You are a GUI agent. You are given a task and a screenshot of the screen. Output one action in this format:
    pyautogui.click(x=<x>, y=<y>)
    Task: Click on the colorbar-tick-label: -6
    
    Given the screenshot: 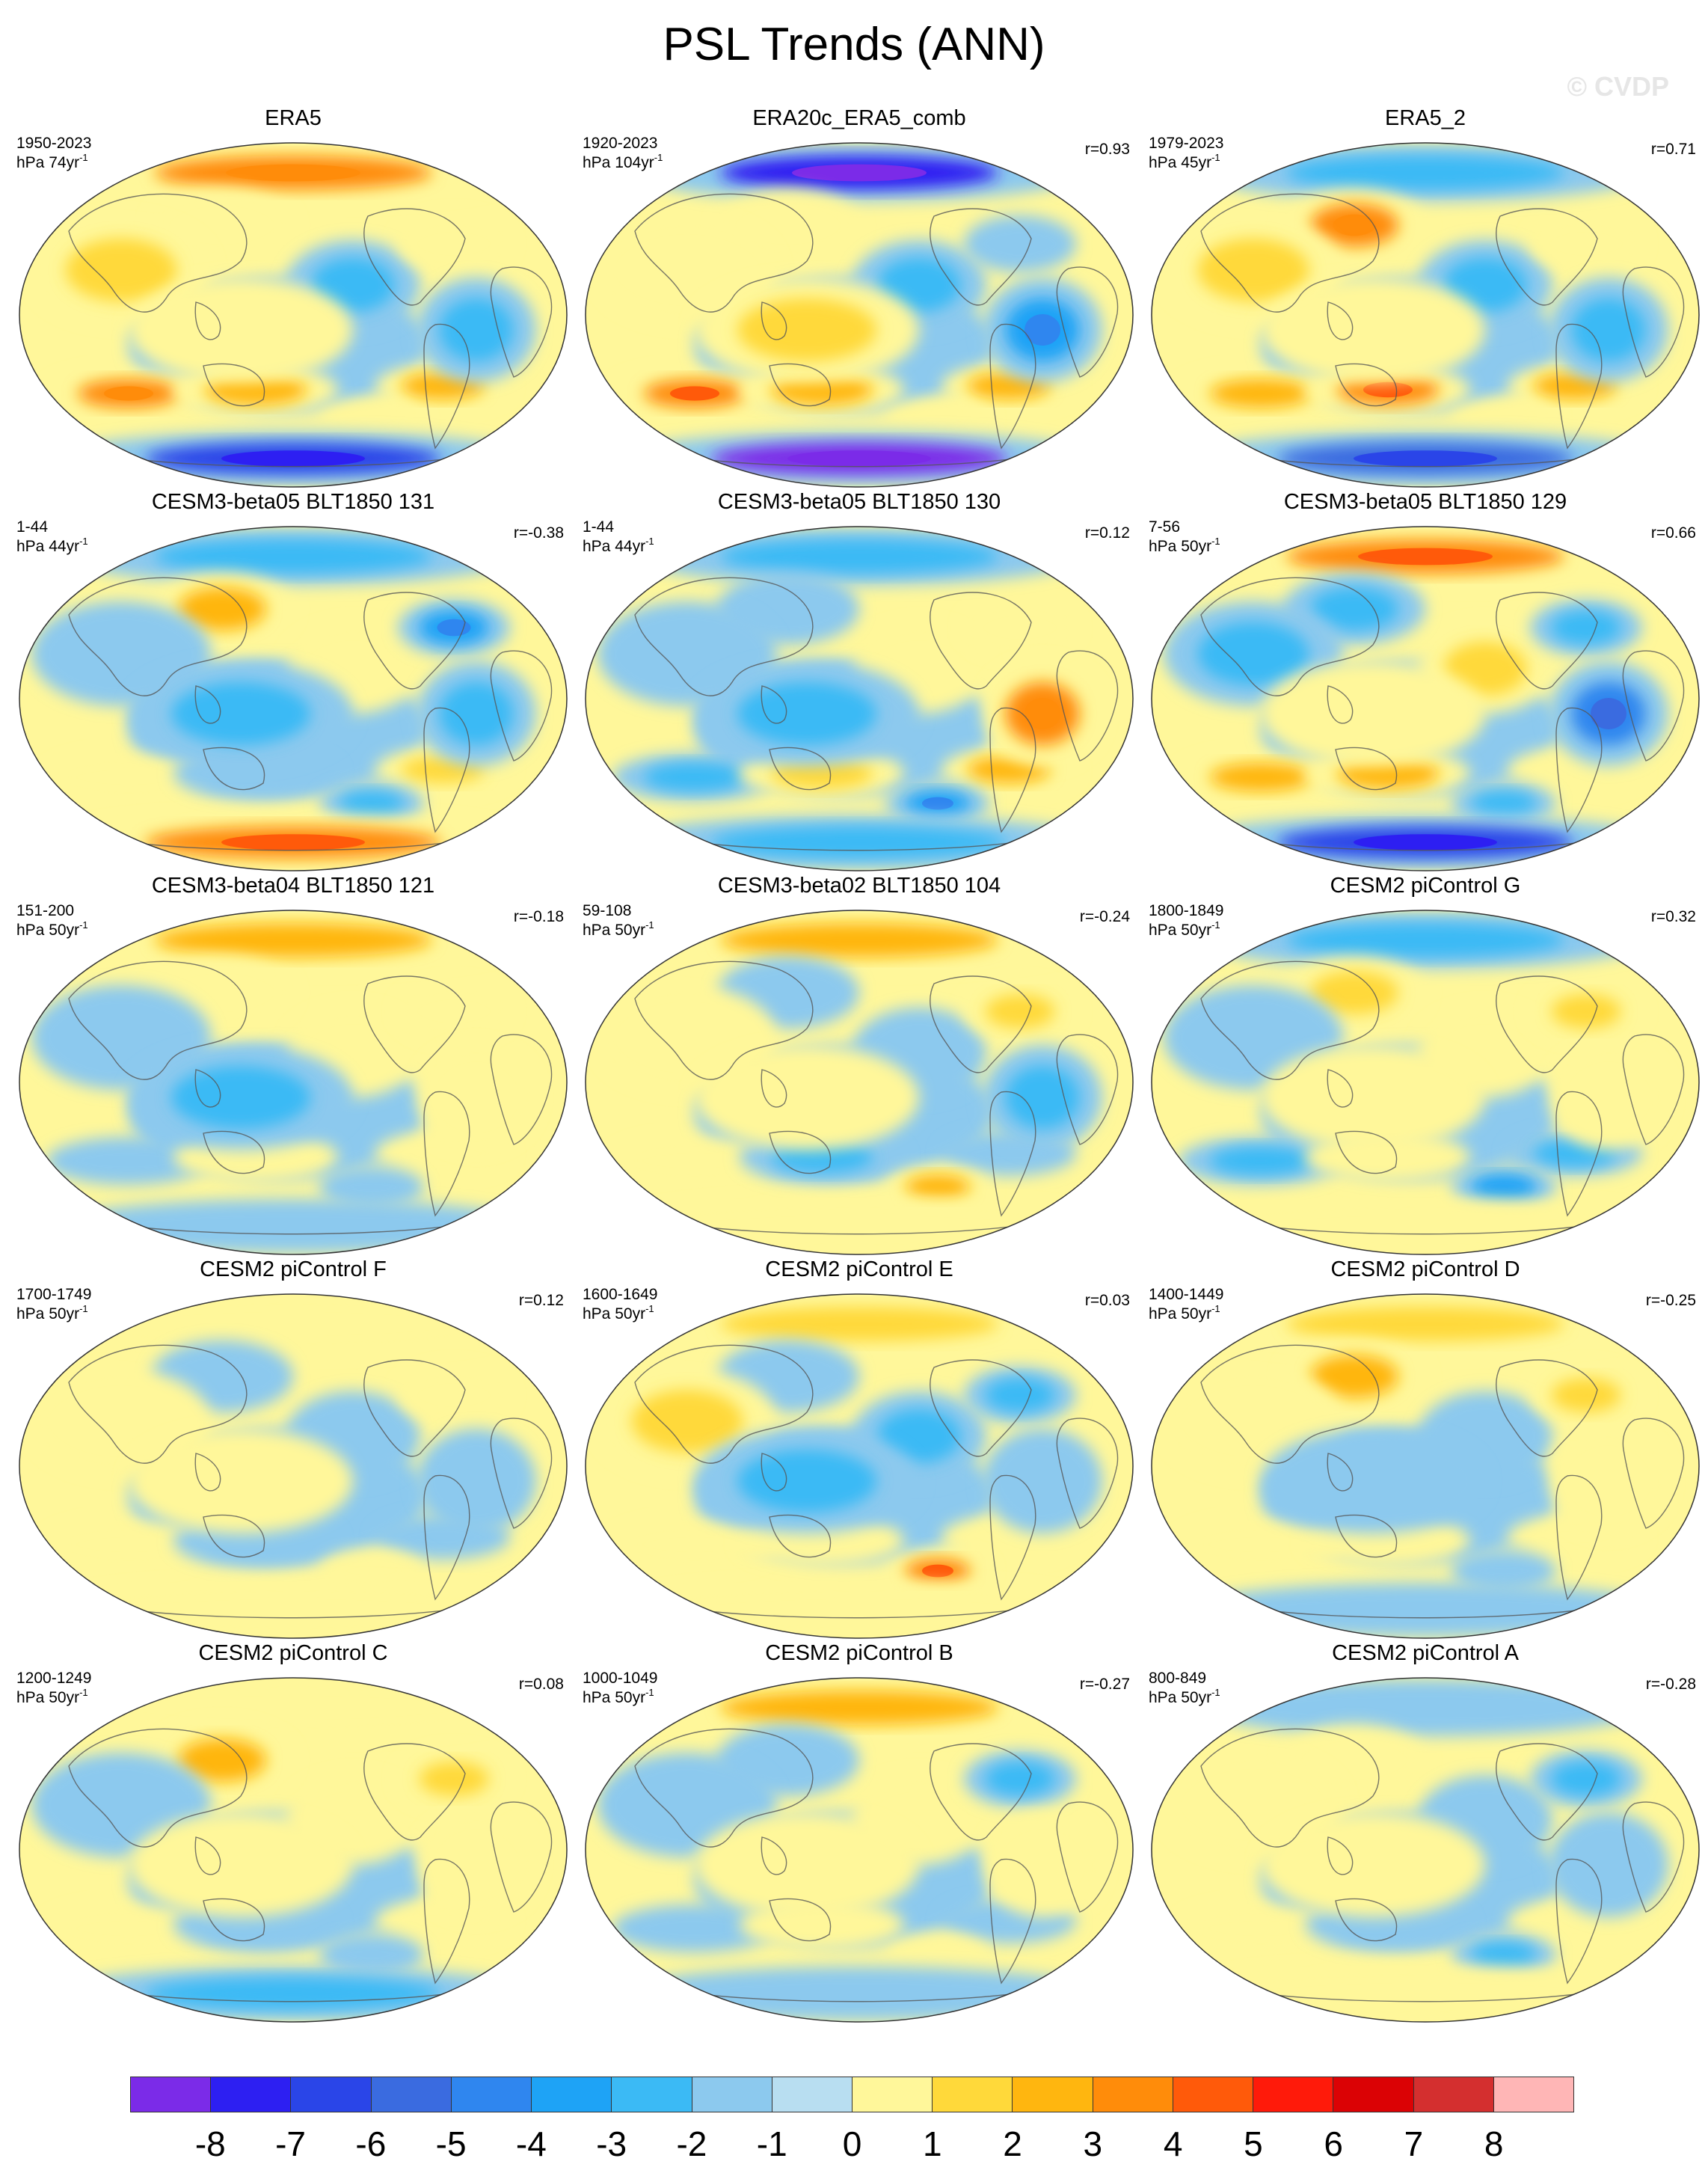 What is the action you would take?
    pyautogui.click(x=371, y=2143)
    